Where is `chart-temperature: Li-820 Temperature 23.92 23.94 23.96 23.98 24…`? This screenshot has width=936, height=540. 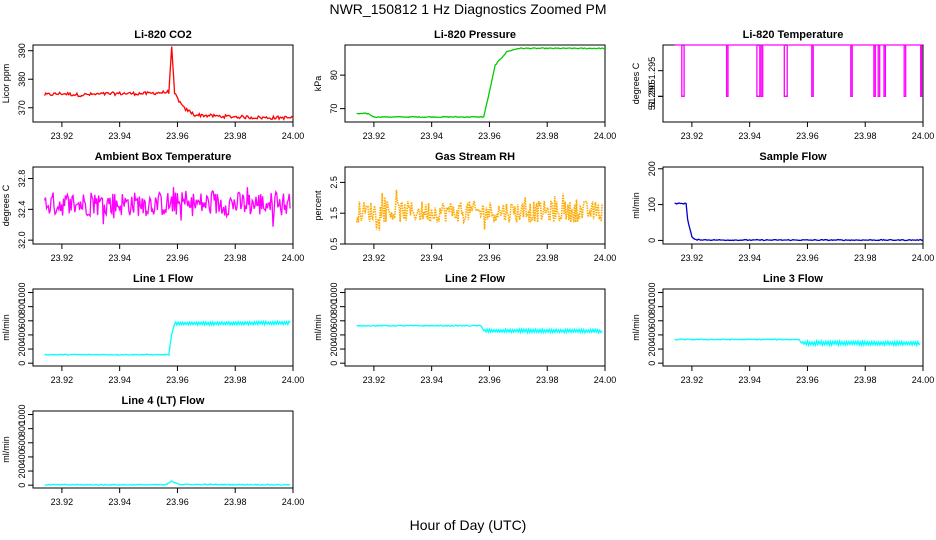 chart-temperature: Li-820 Temperature 23.92 23.94 23.96 23.98 24… is located at coordinates (782, 85).